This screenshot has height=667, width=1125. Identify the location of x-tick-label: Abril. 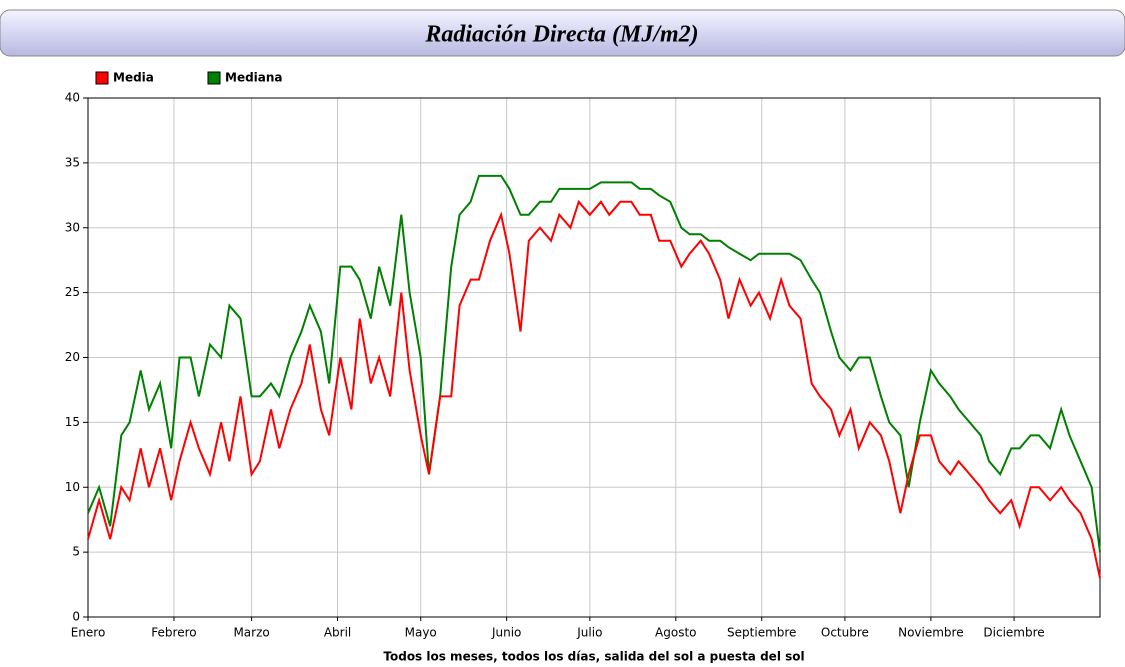
(337, 633).